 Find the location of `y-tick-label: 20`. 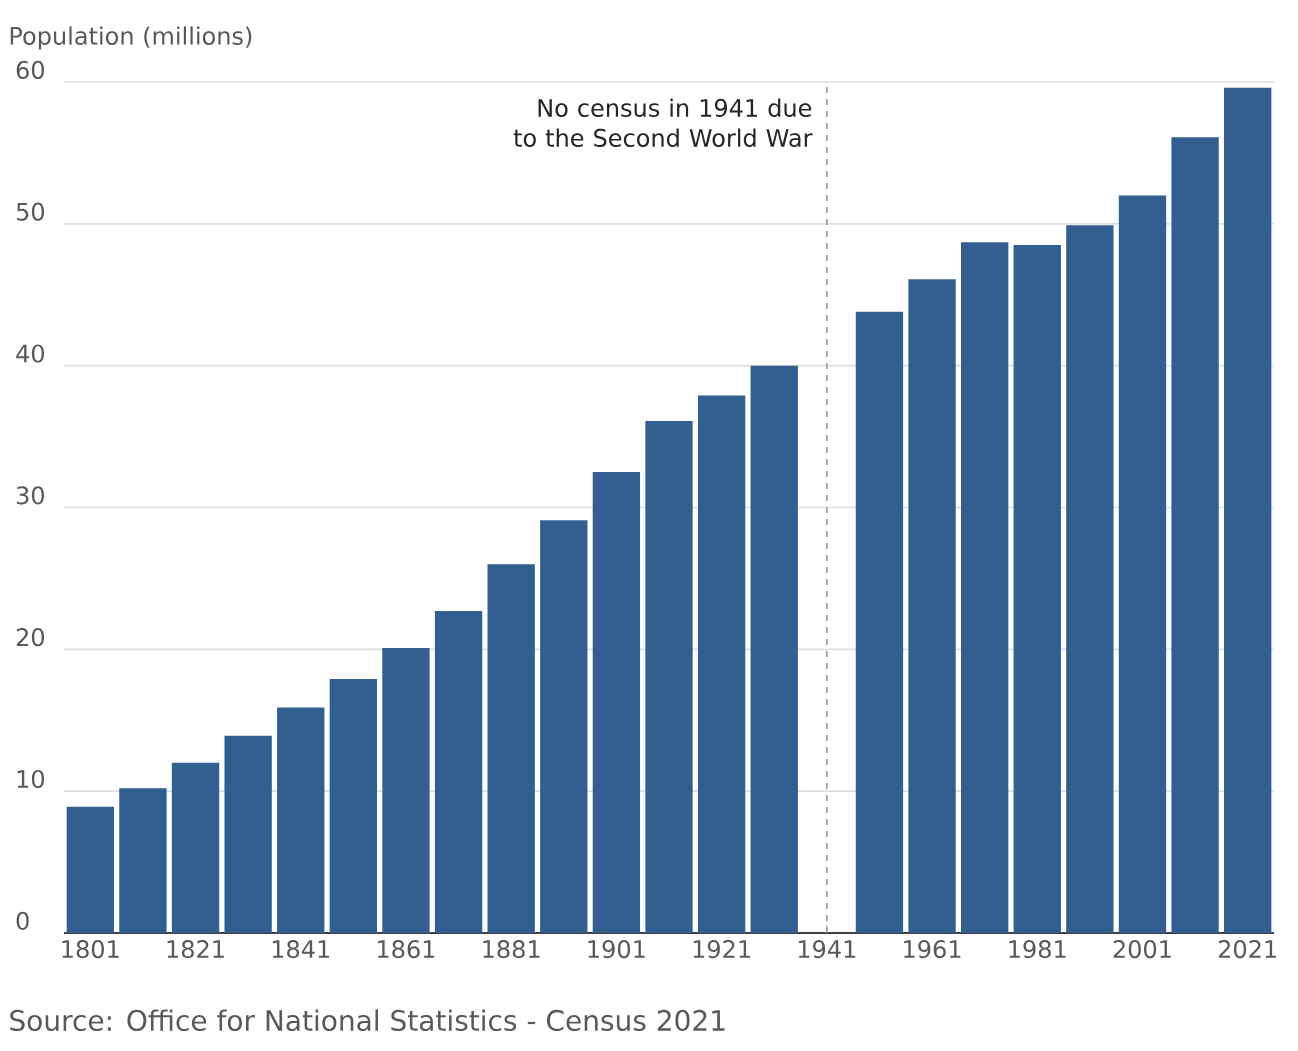

y-tick-label: 20 is located at coordinates (30, 637).